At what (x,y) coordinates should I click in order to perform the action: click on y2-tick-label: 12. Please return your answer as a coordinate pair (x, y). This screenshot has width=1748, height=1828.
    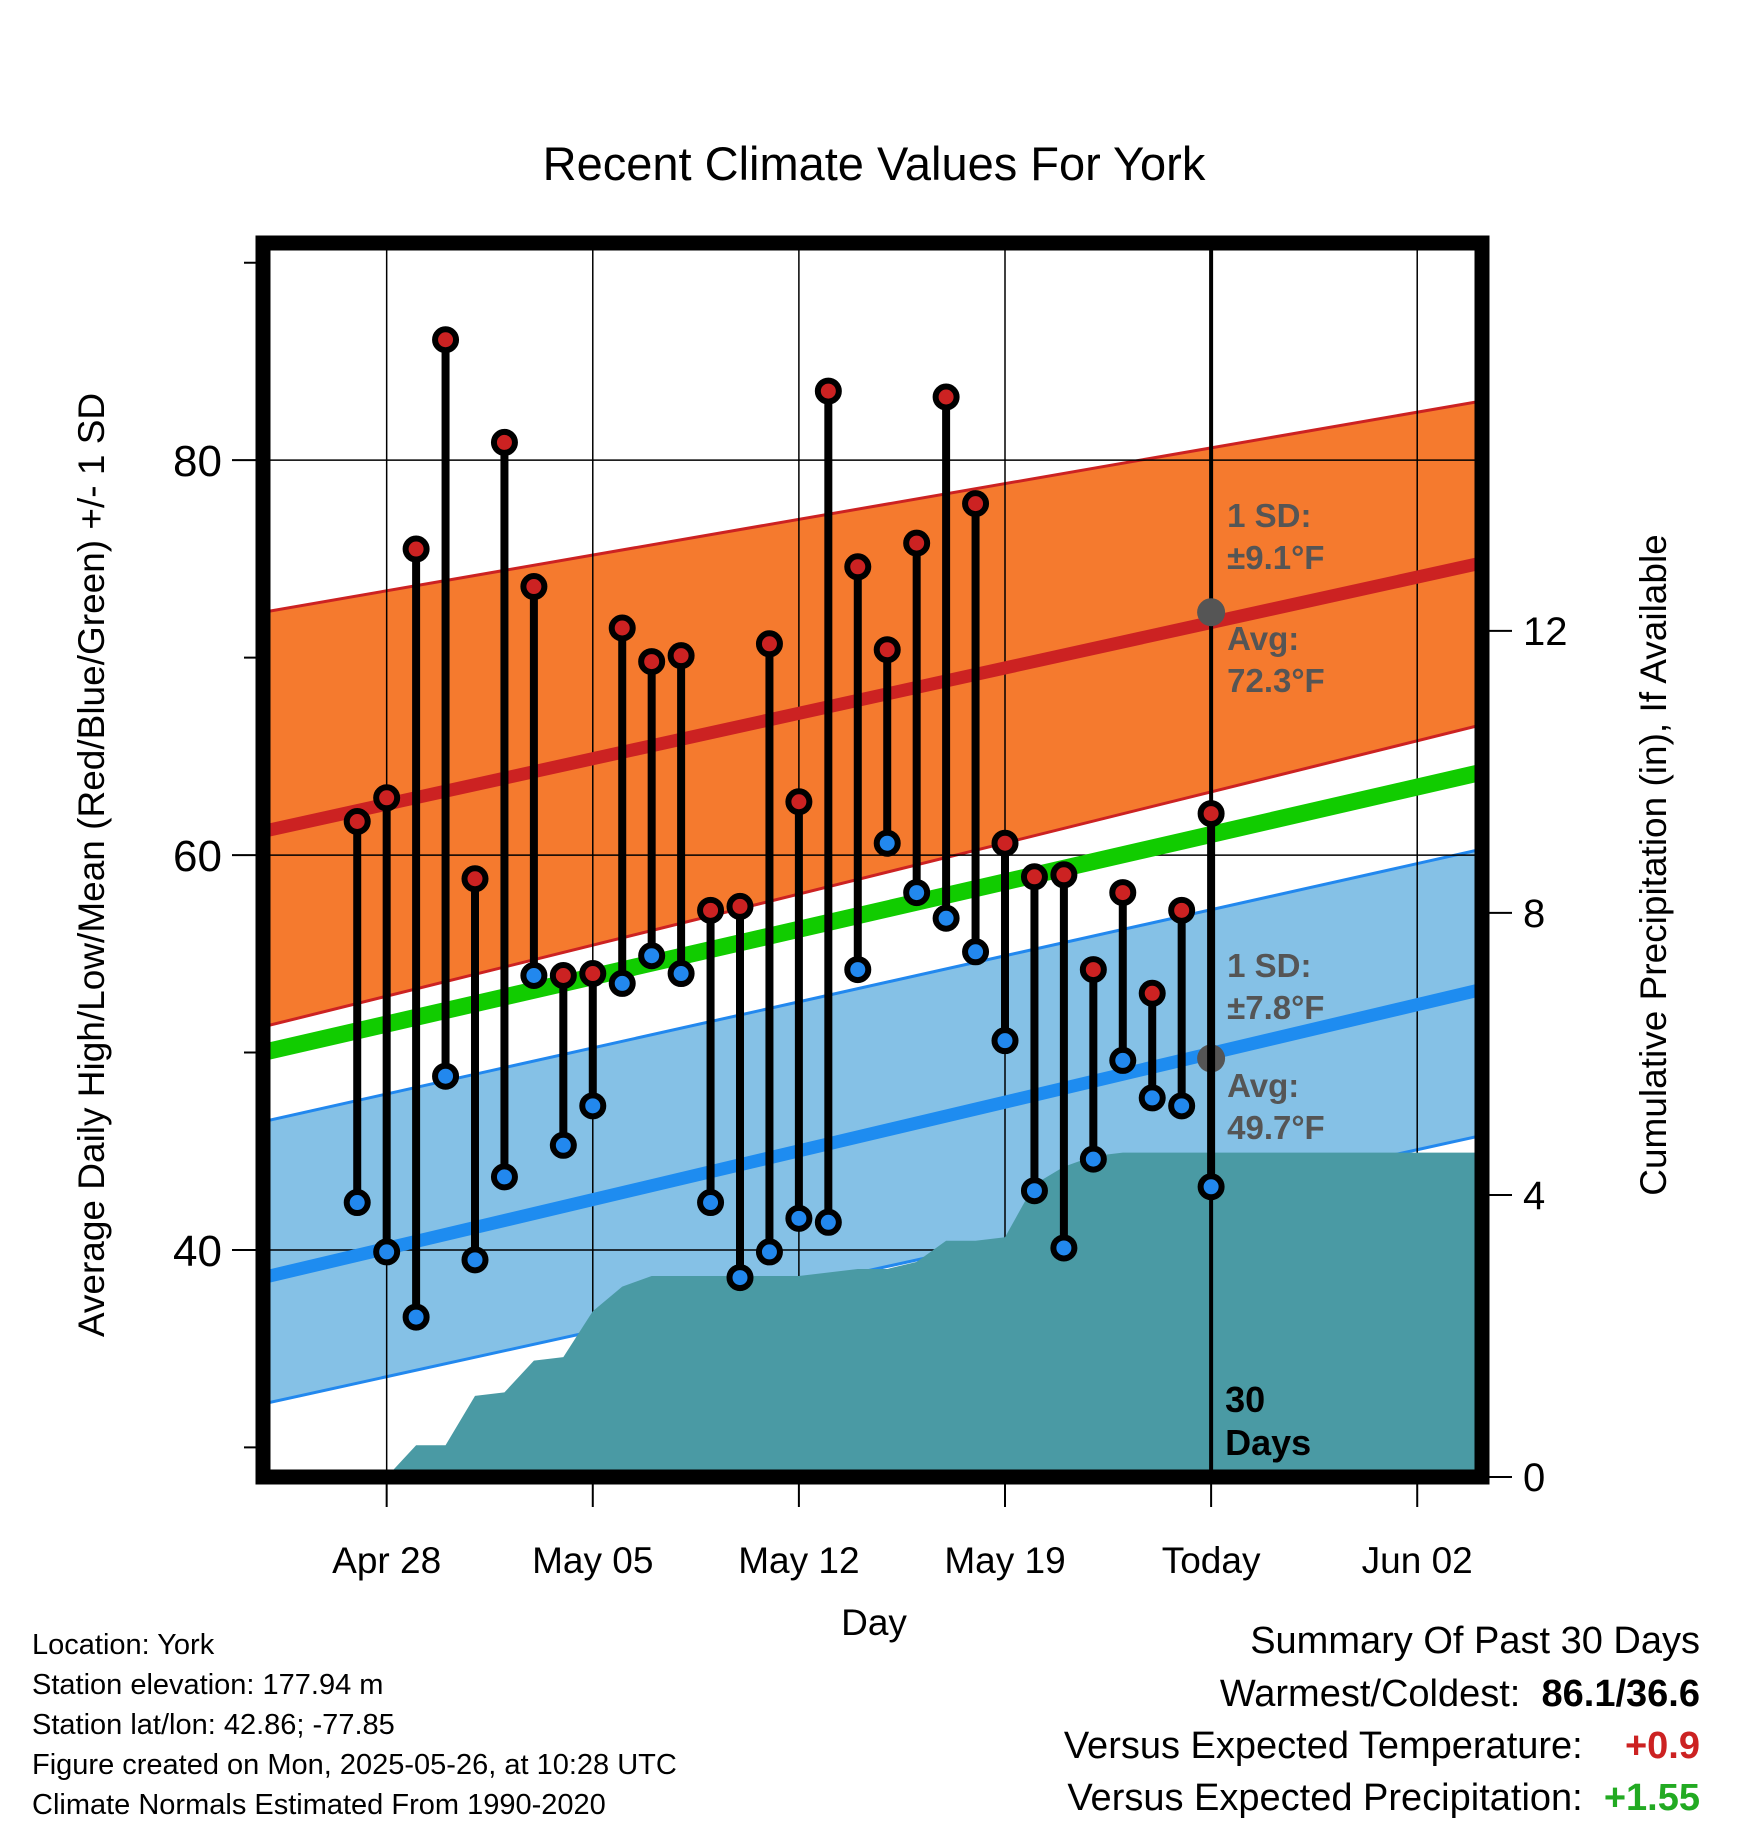
    Looking at the image, I should click on (1545, 632).